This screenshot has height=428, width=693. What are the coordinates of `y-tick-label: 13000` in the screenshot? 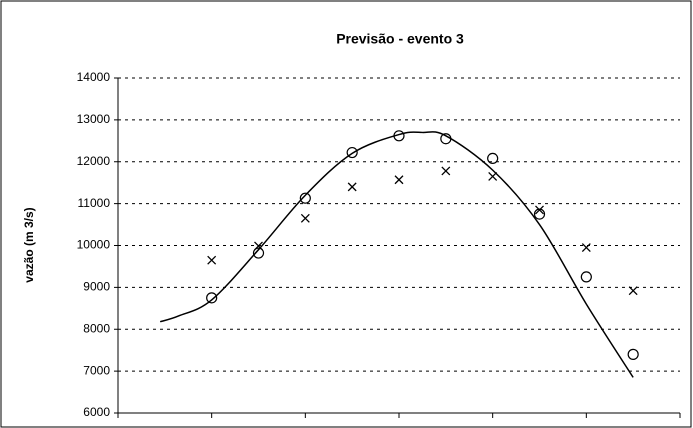 It's located at (94, 119).